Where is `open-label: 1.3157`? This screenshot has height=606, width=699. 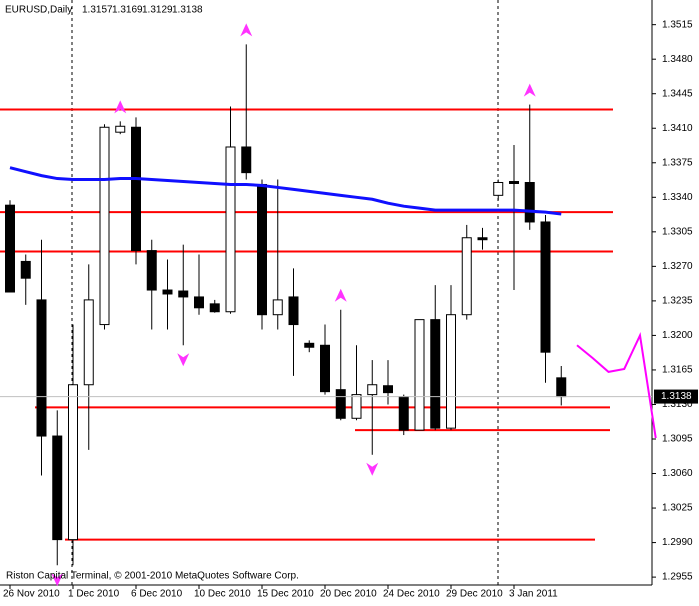 open-label: 1.3157 is located at coordinates (97, 10).